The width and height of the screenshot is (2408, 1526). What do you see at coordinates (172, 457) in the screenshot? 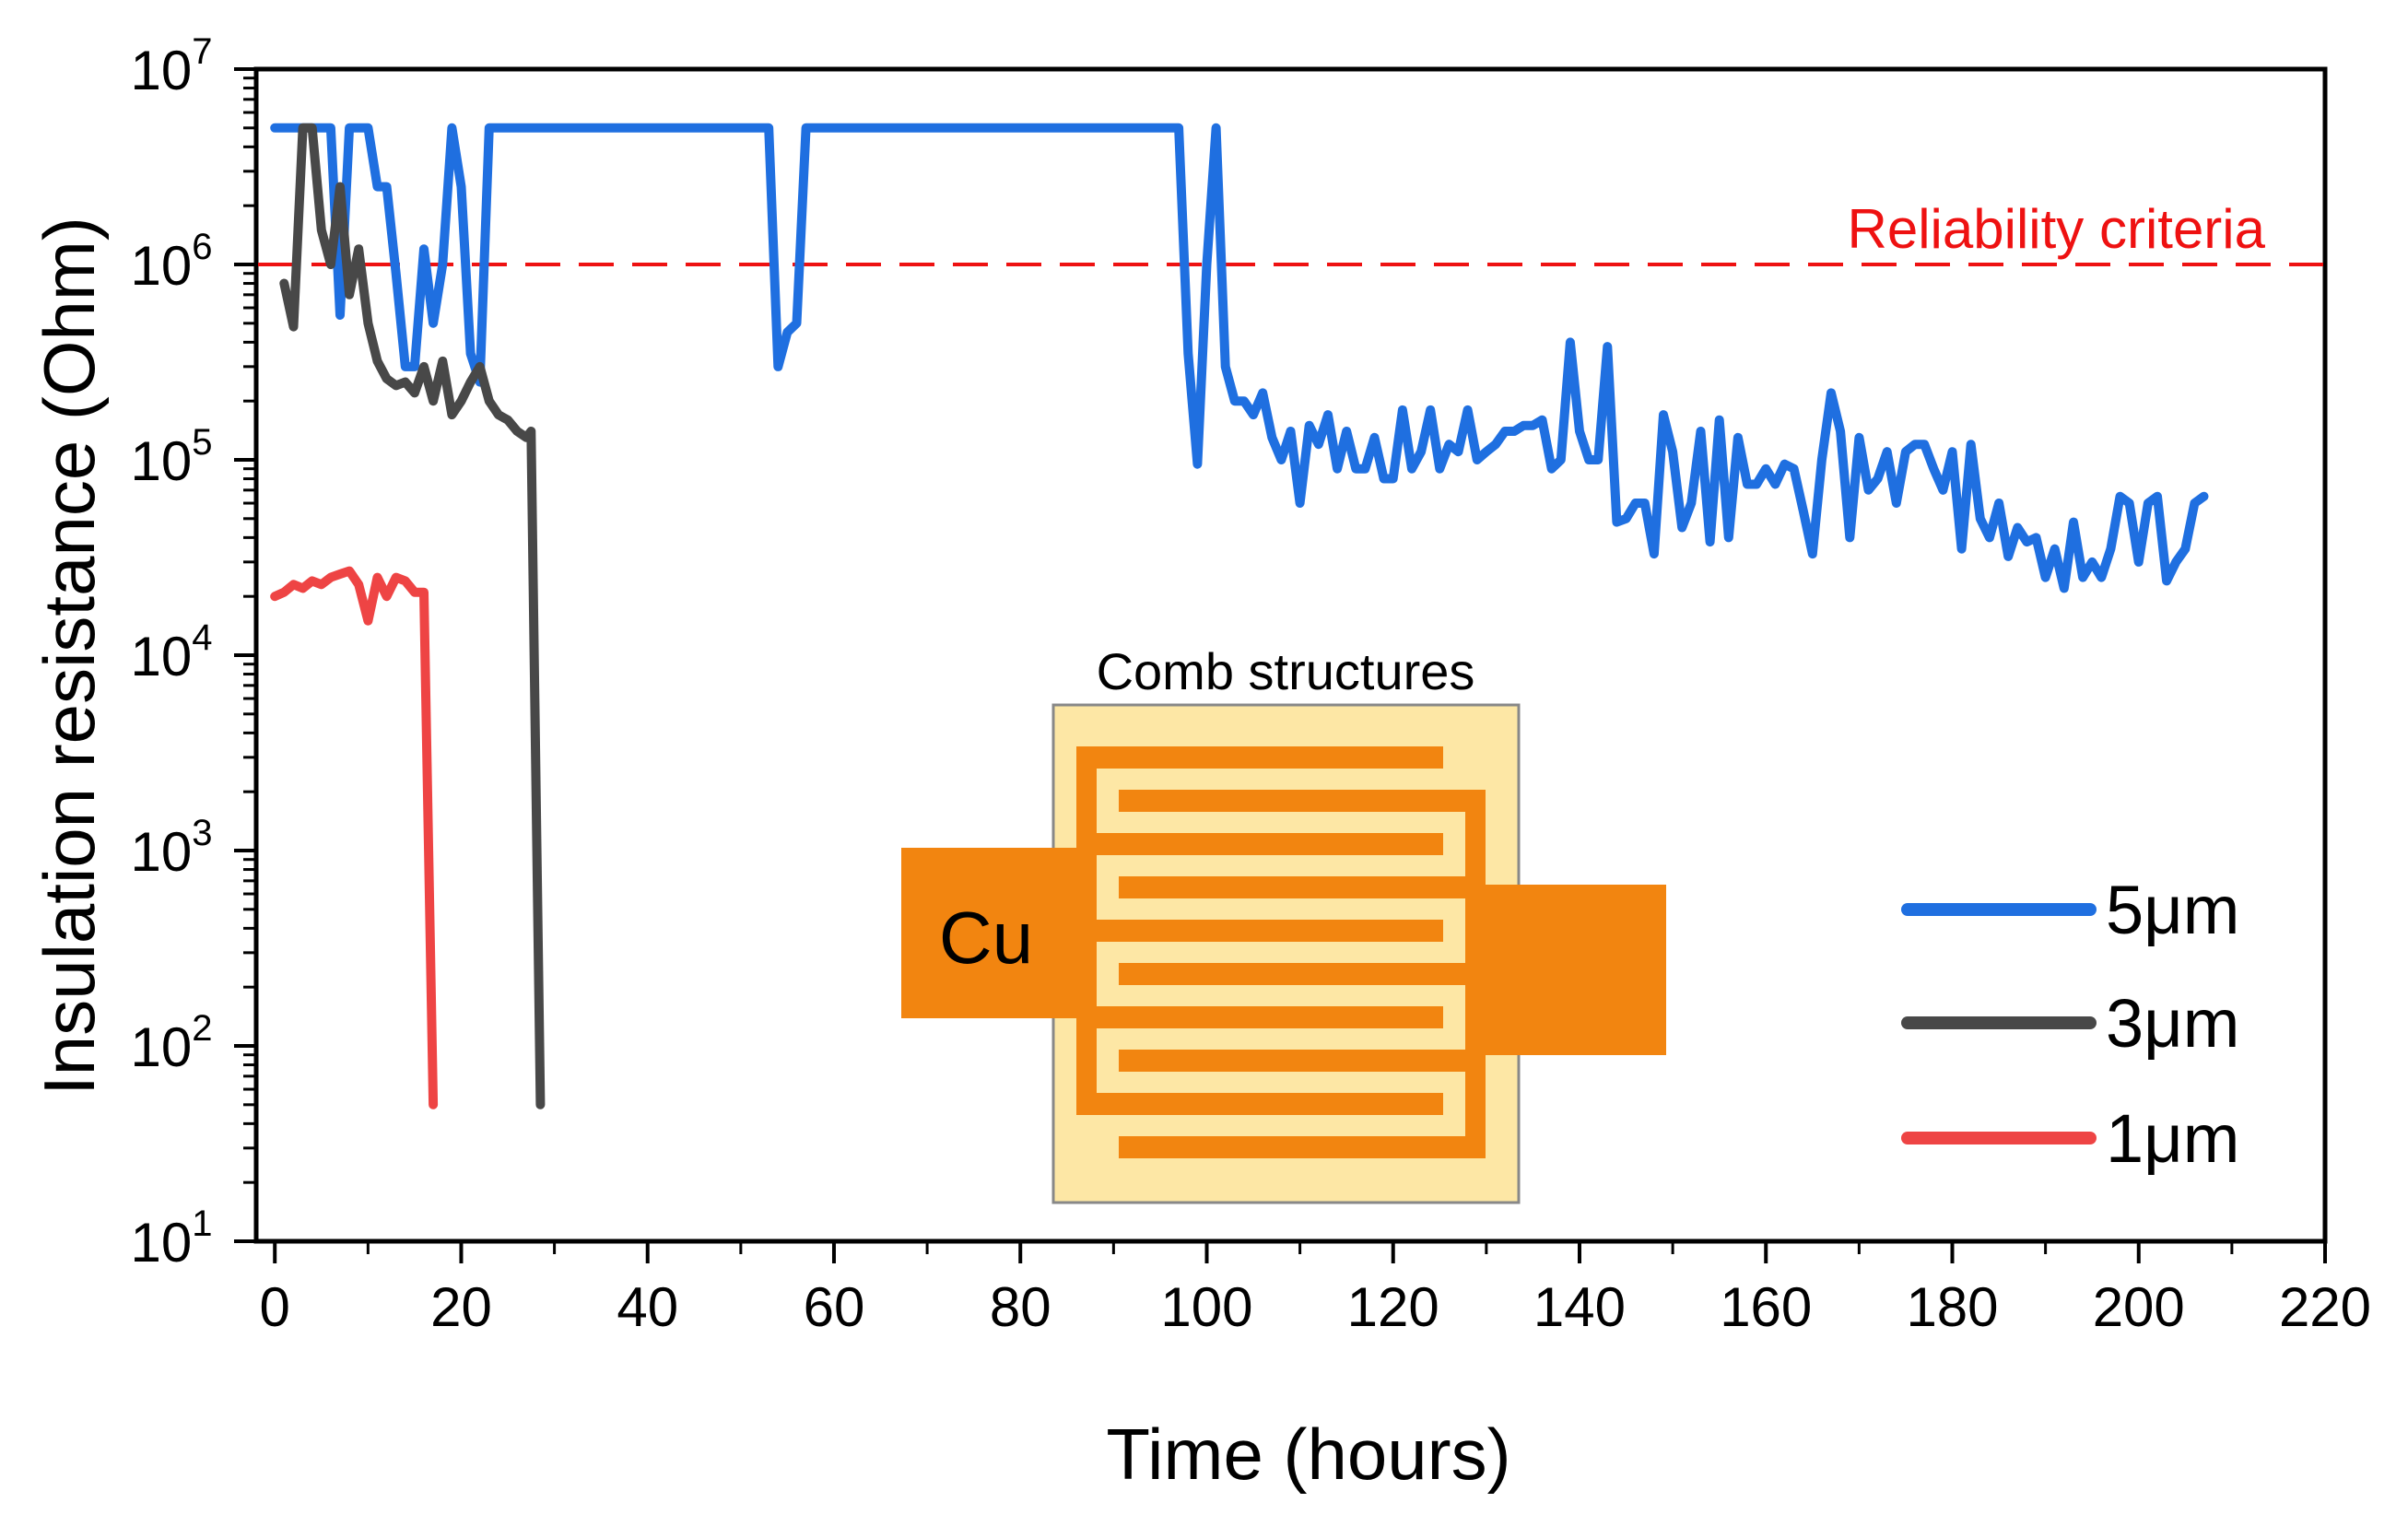
I see `y-tick-label: 10⁵` at bounding box center [172, 457].